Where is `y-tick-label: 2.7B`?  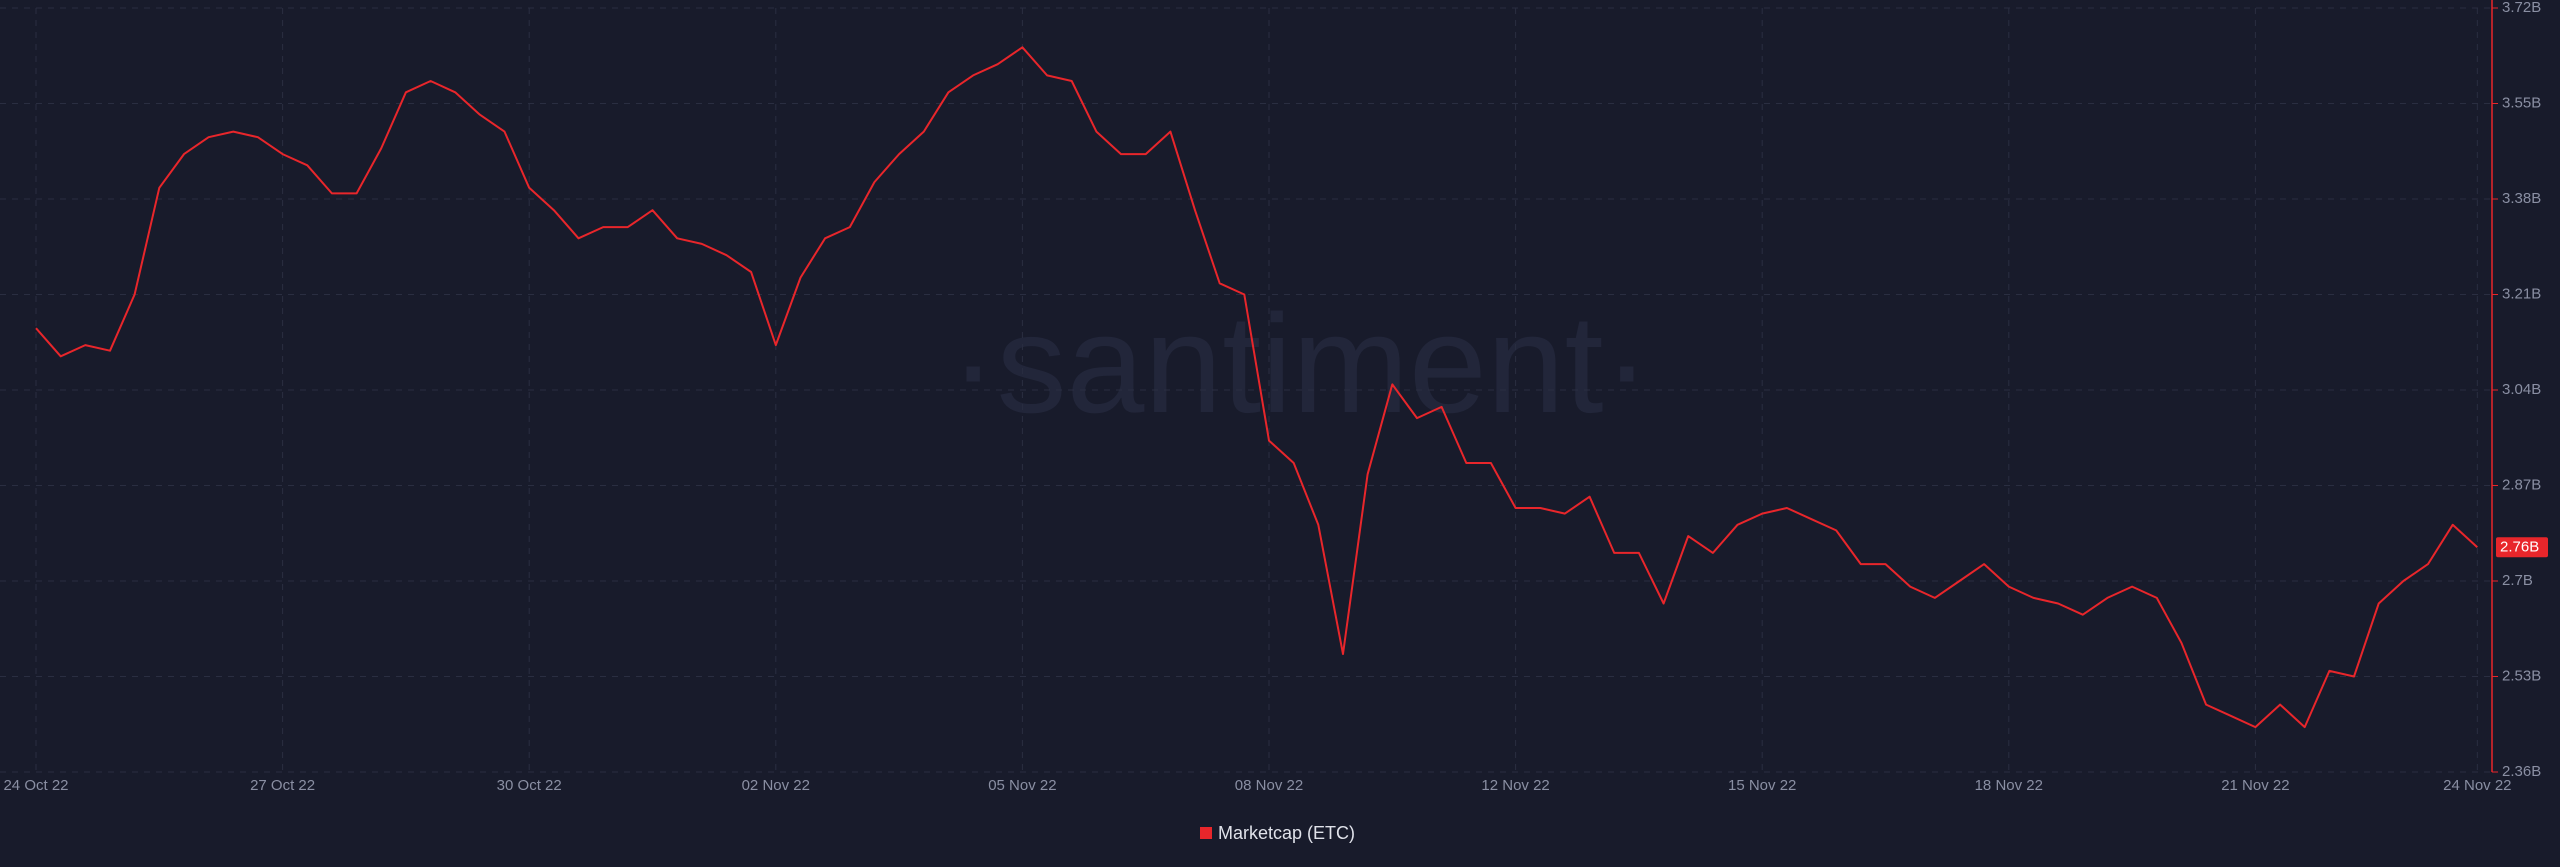
y-tick-label: 2.7B is located at coordinates (2517, 580).